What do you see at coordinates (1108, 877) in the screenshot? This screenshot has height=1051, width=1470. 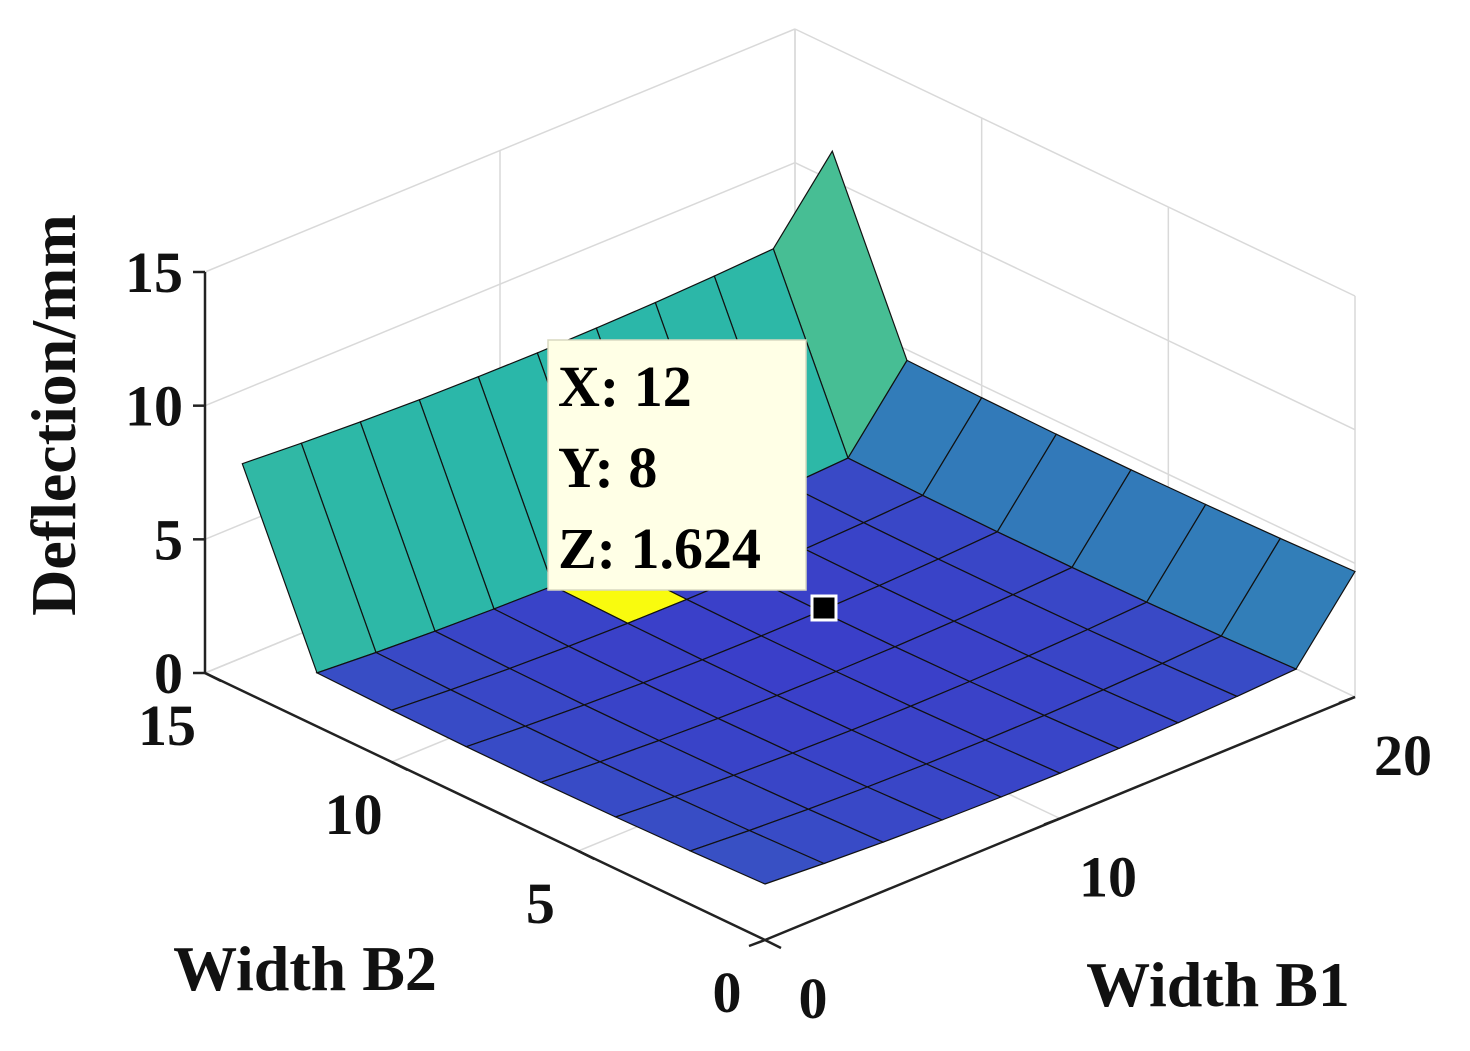 I see `x-tick-label: 10` at bounding box center [1108, 877].